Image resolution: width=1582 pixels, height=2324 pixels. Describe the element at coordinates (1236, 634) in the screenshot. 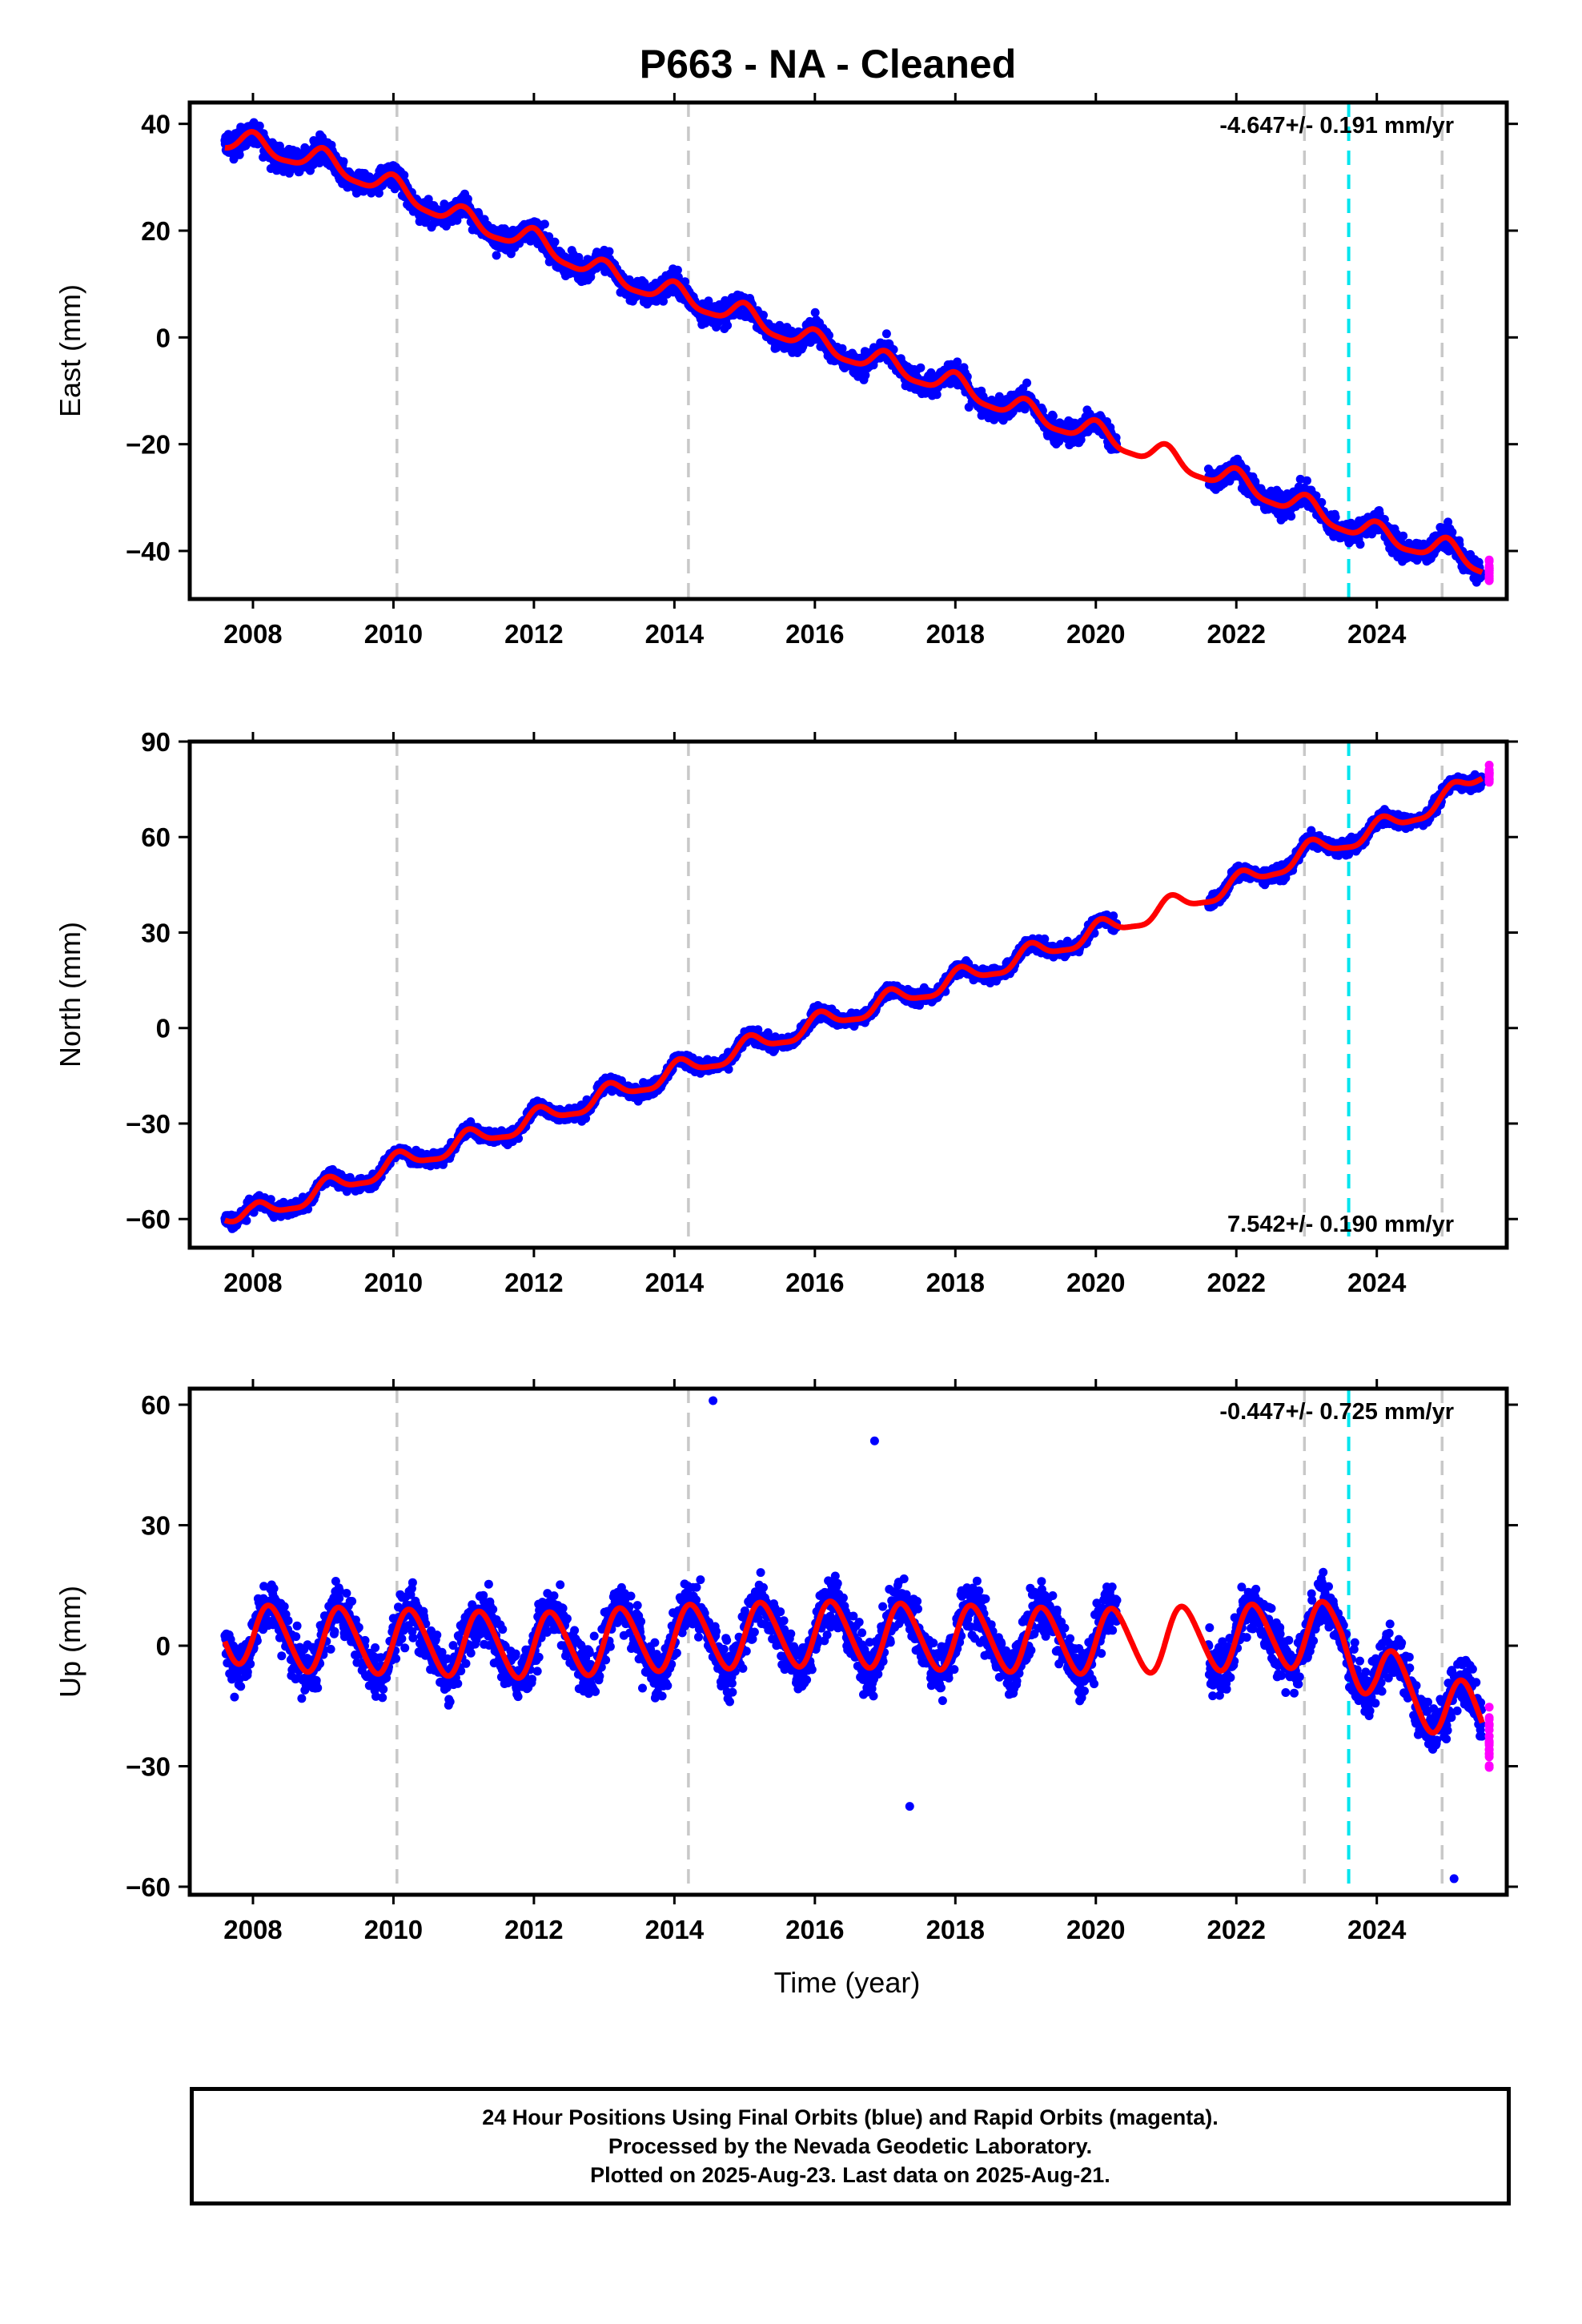

I see `x-tick-label: 2022` at that location.